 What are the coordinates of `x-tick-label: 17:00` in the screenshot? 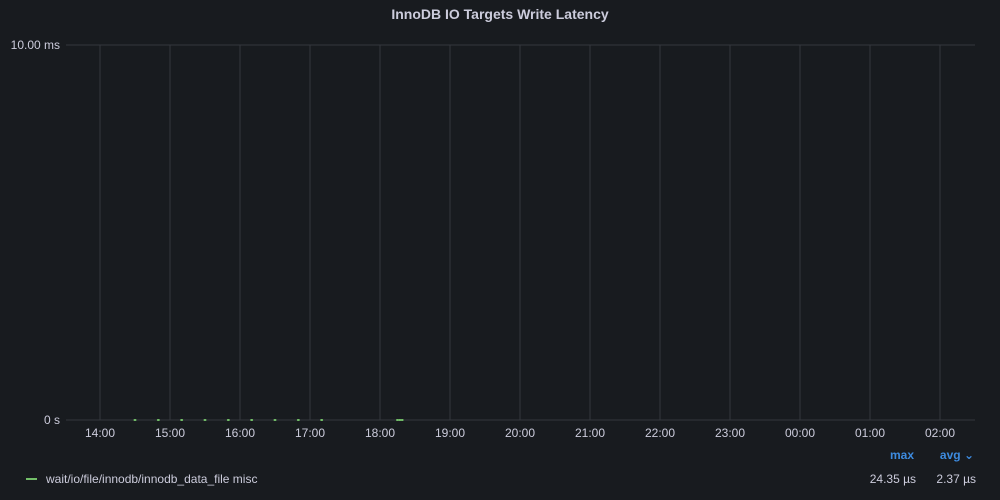 It's located at (310, 433).